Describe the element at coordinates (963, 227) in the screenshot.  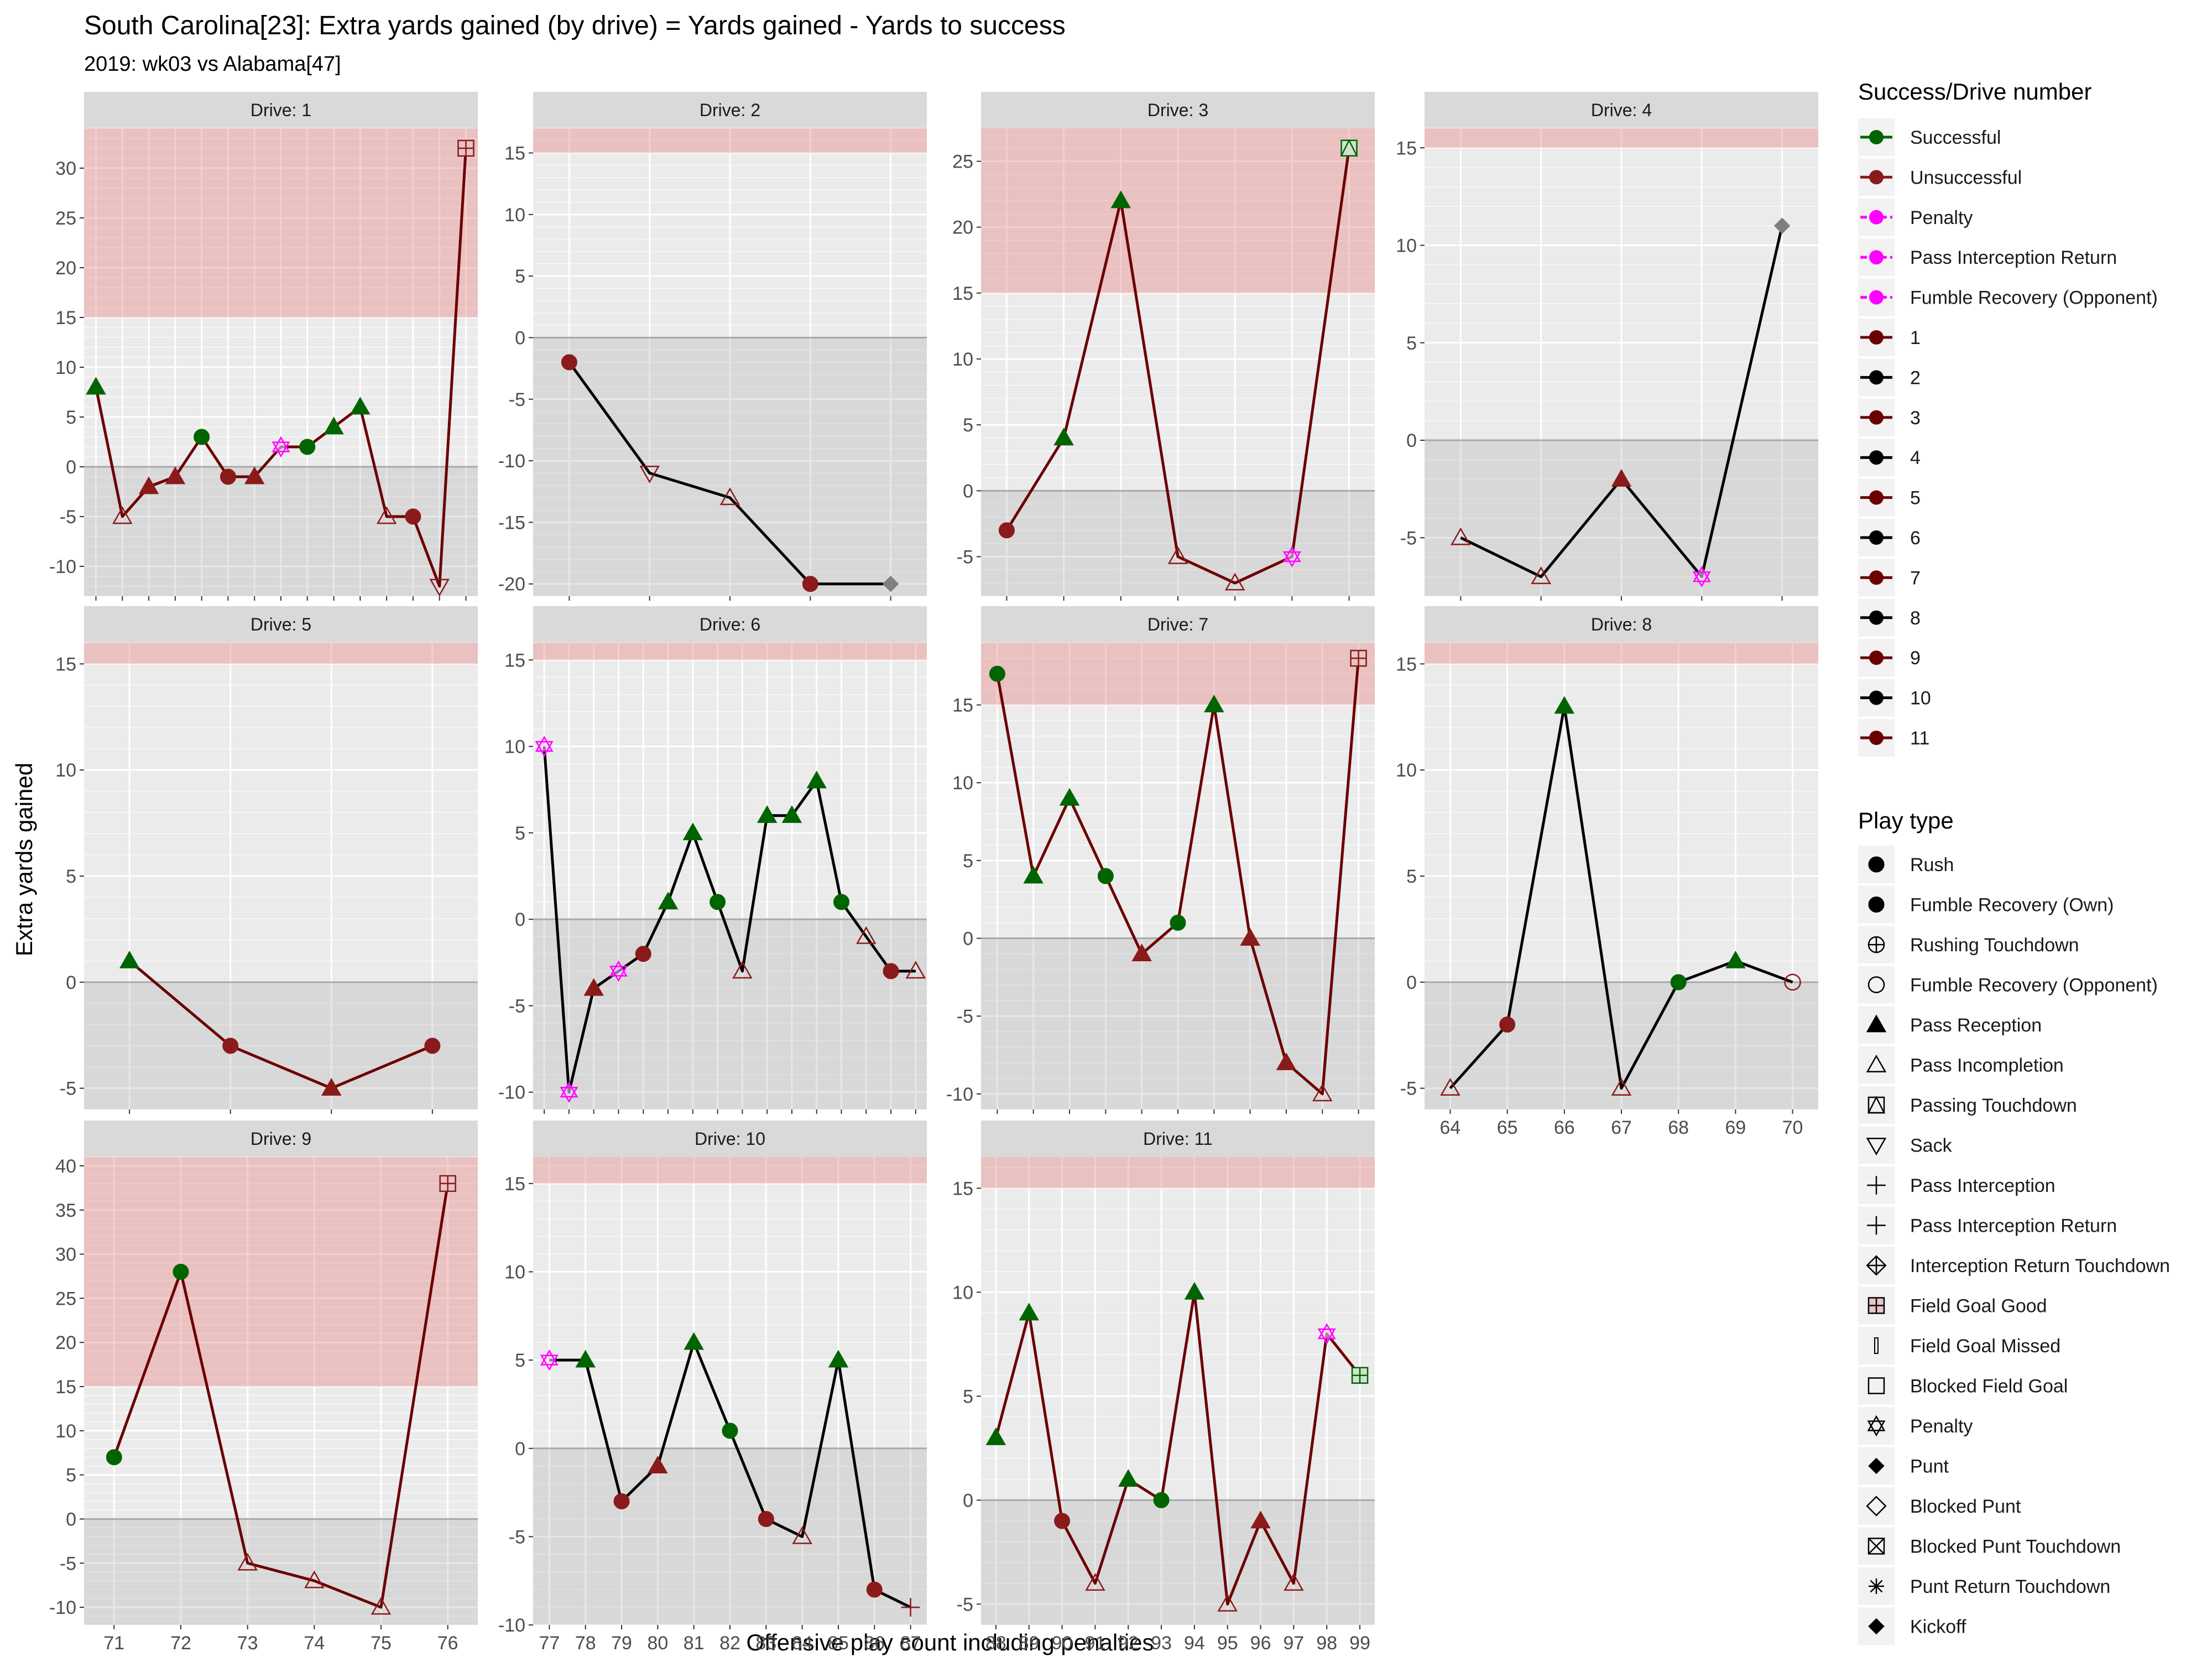
I see `y-tick-label: 20` at that location.